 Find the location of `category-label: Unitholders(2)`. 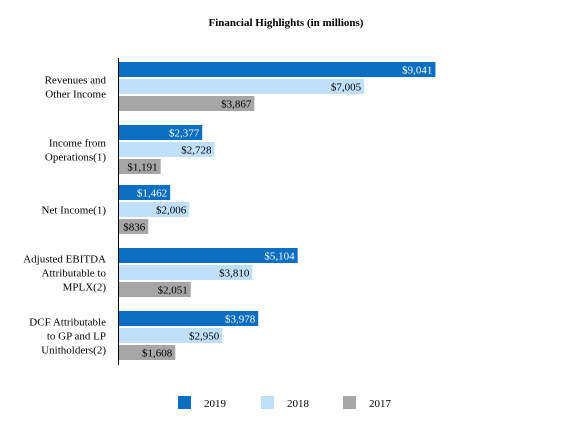

category-label: Unitholders(2) is located at coordinates (73, 351).